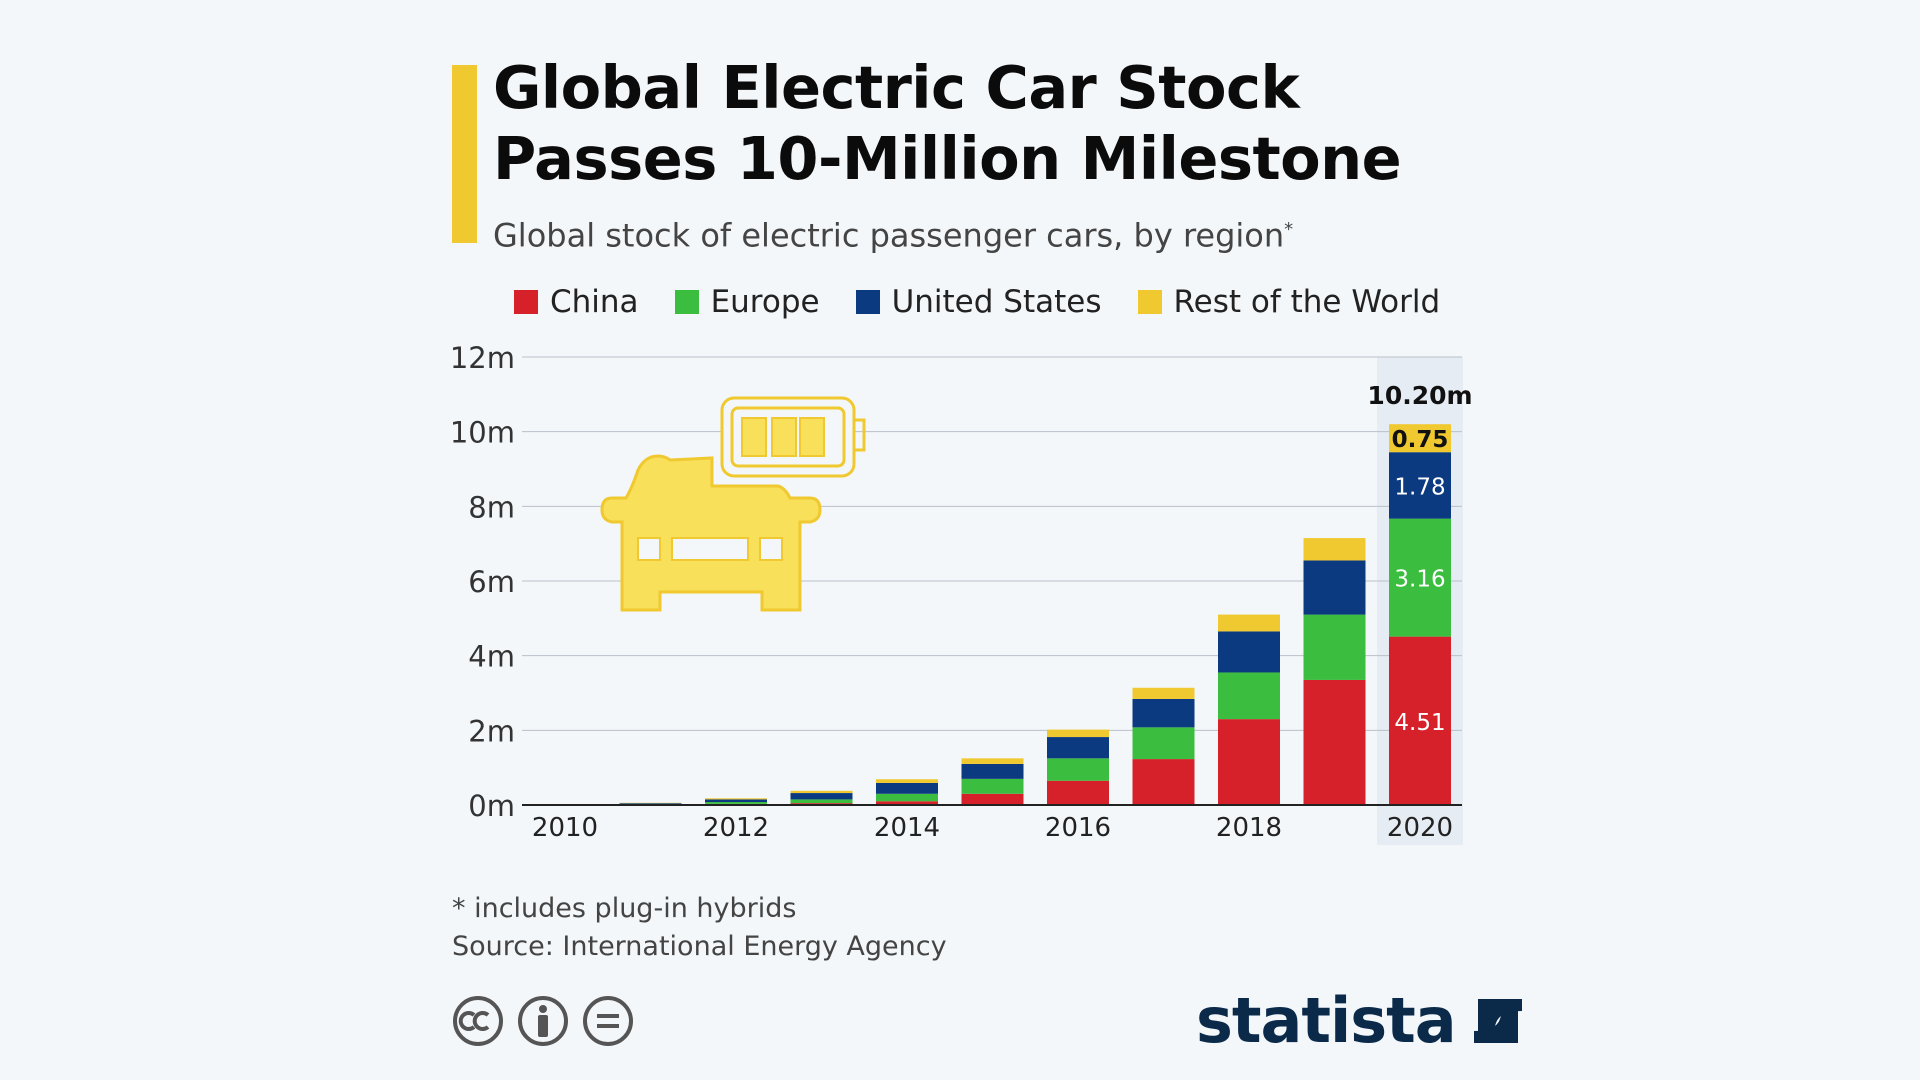 This screenshot has width=1920, height=1080. What do you see at coordinates (543, 1021) in the screenshot?
I see `attribution-icon` at bounding box center [543, 1021].